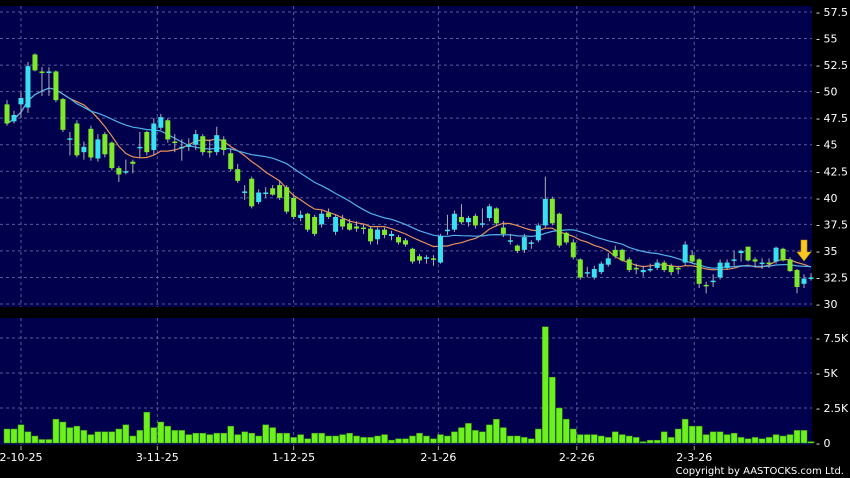 This screenshot has width=850, height=478. Describe the element at coordinates (823, 443) in the screenshot. I see `volume-tick-label: - 0` at that location.